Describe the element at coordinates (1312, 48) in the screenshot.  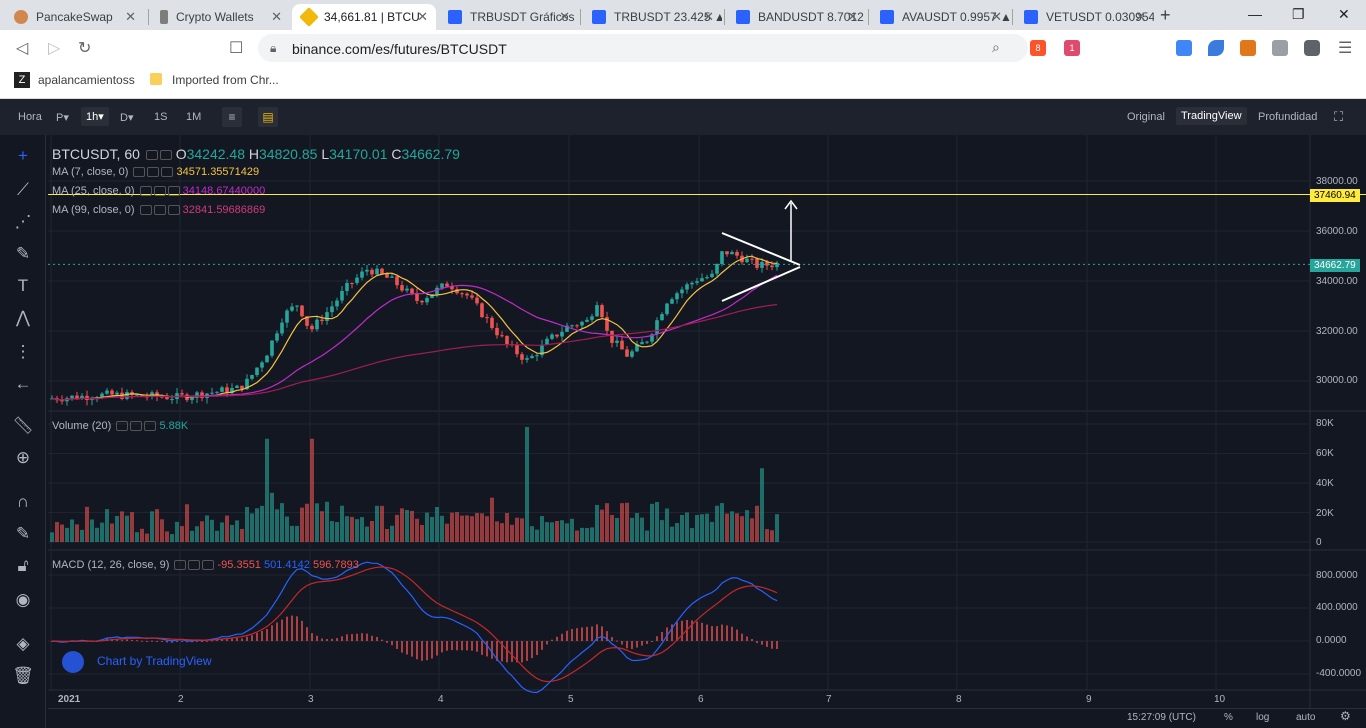
I see `puzzle-icon` at that location.